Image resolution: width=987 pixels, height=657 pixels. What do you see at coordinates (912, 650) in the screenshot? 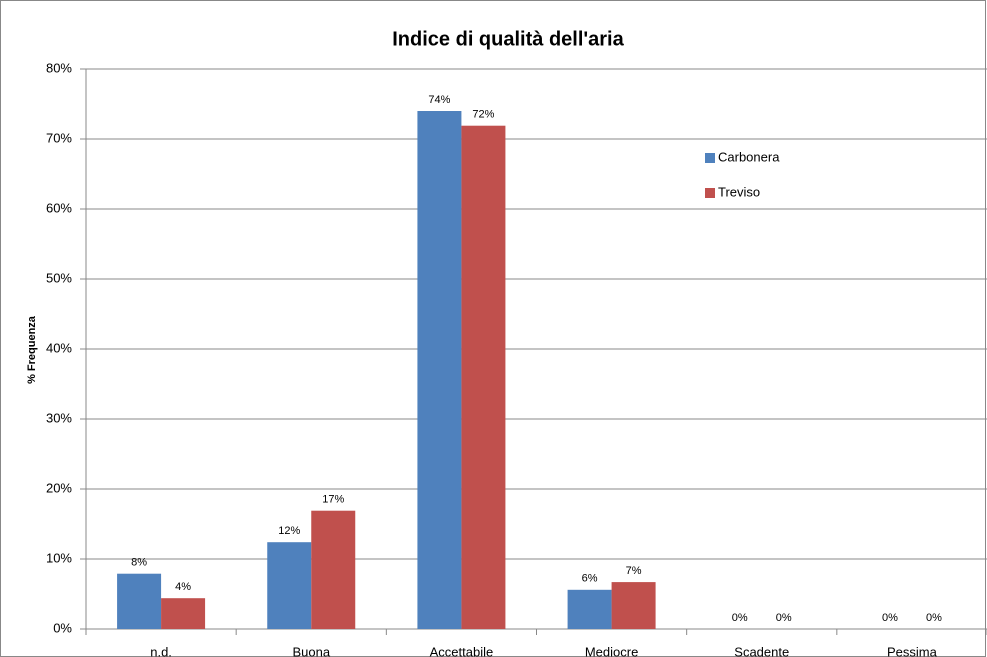
I see `x-tick-label: Pessima` at bounding box center [912, 650].